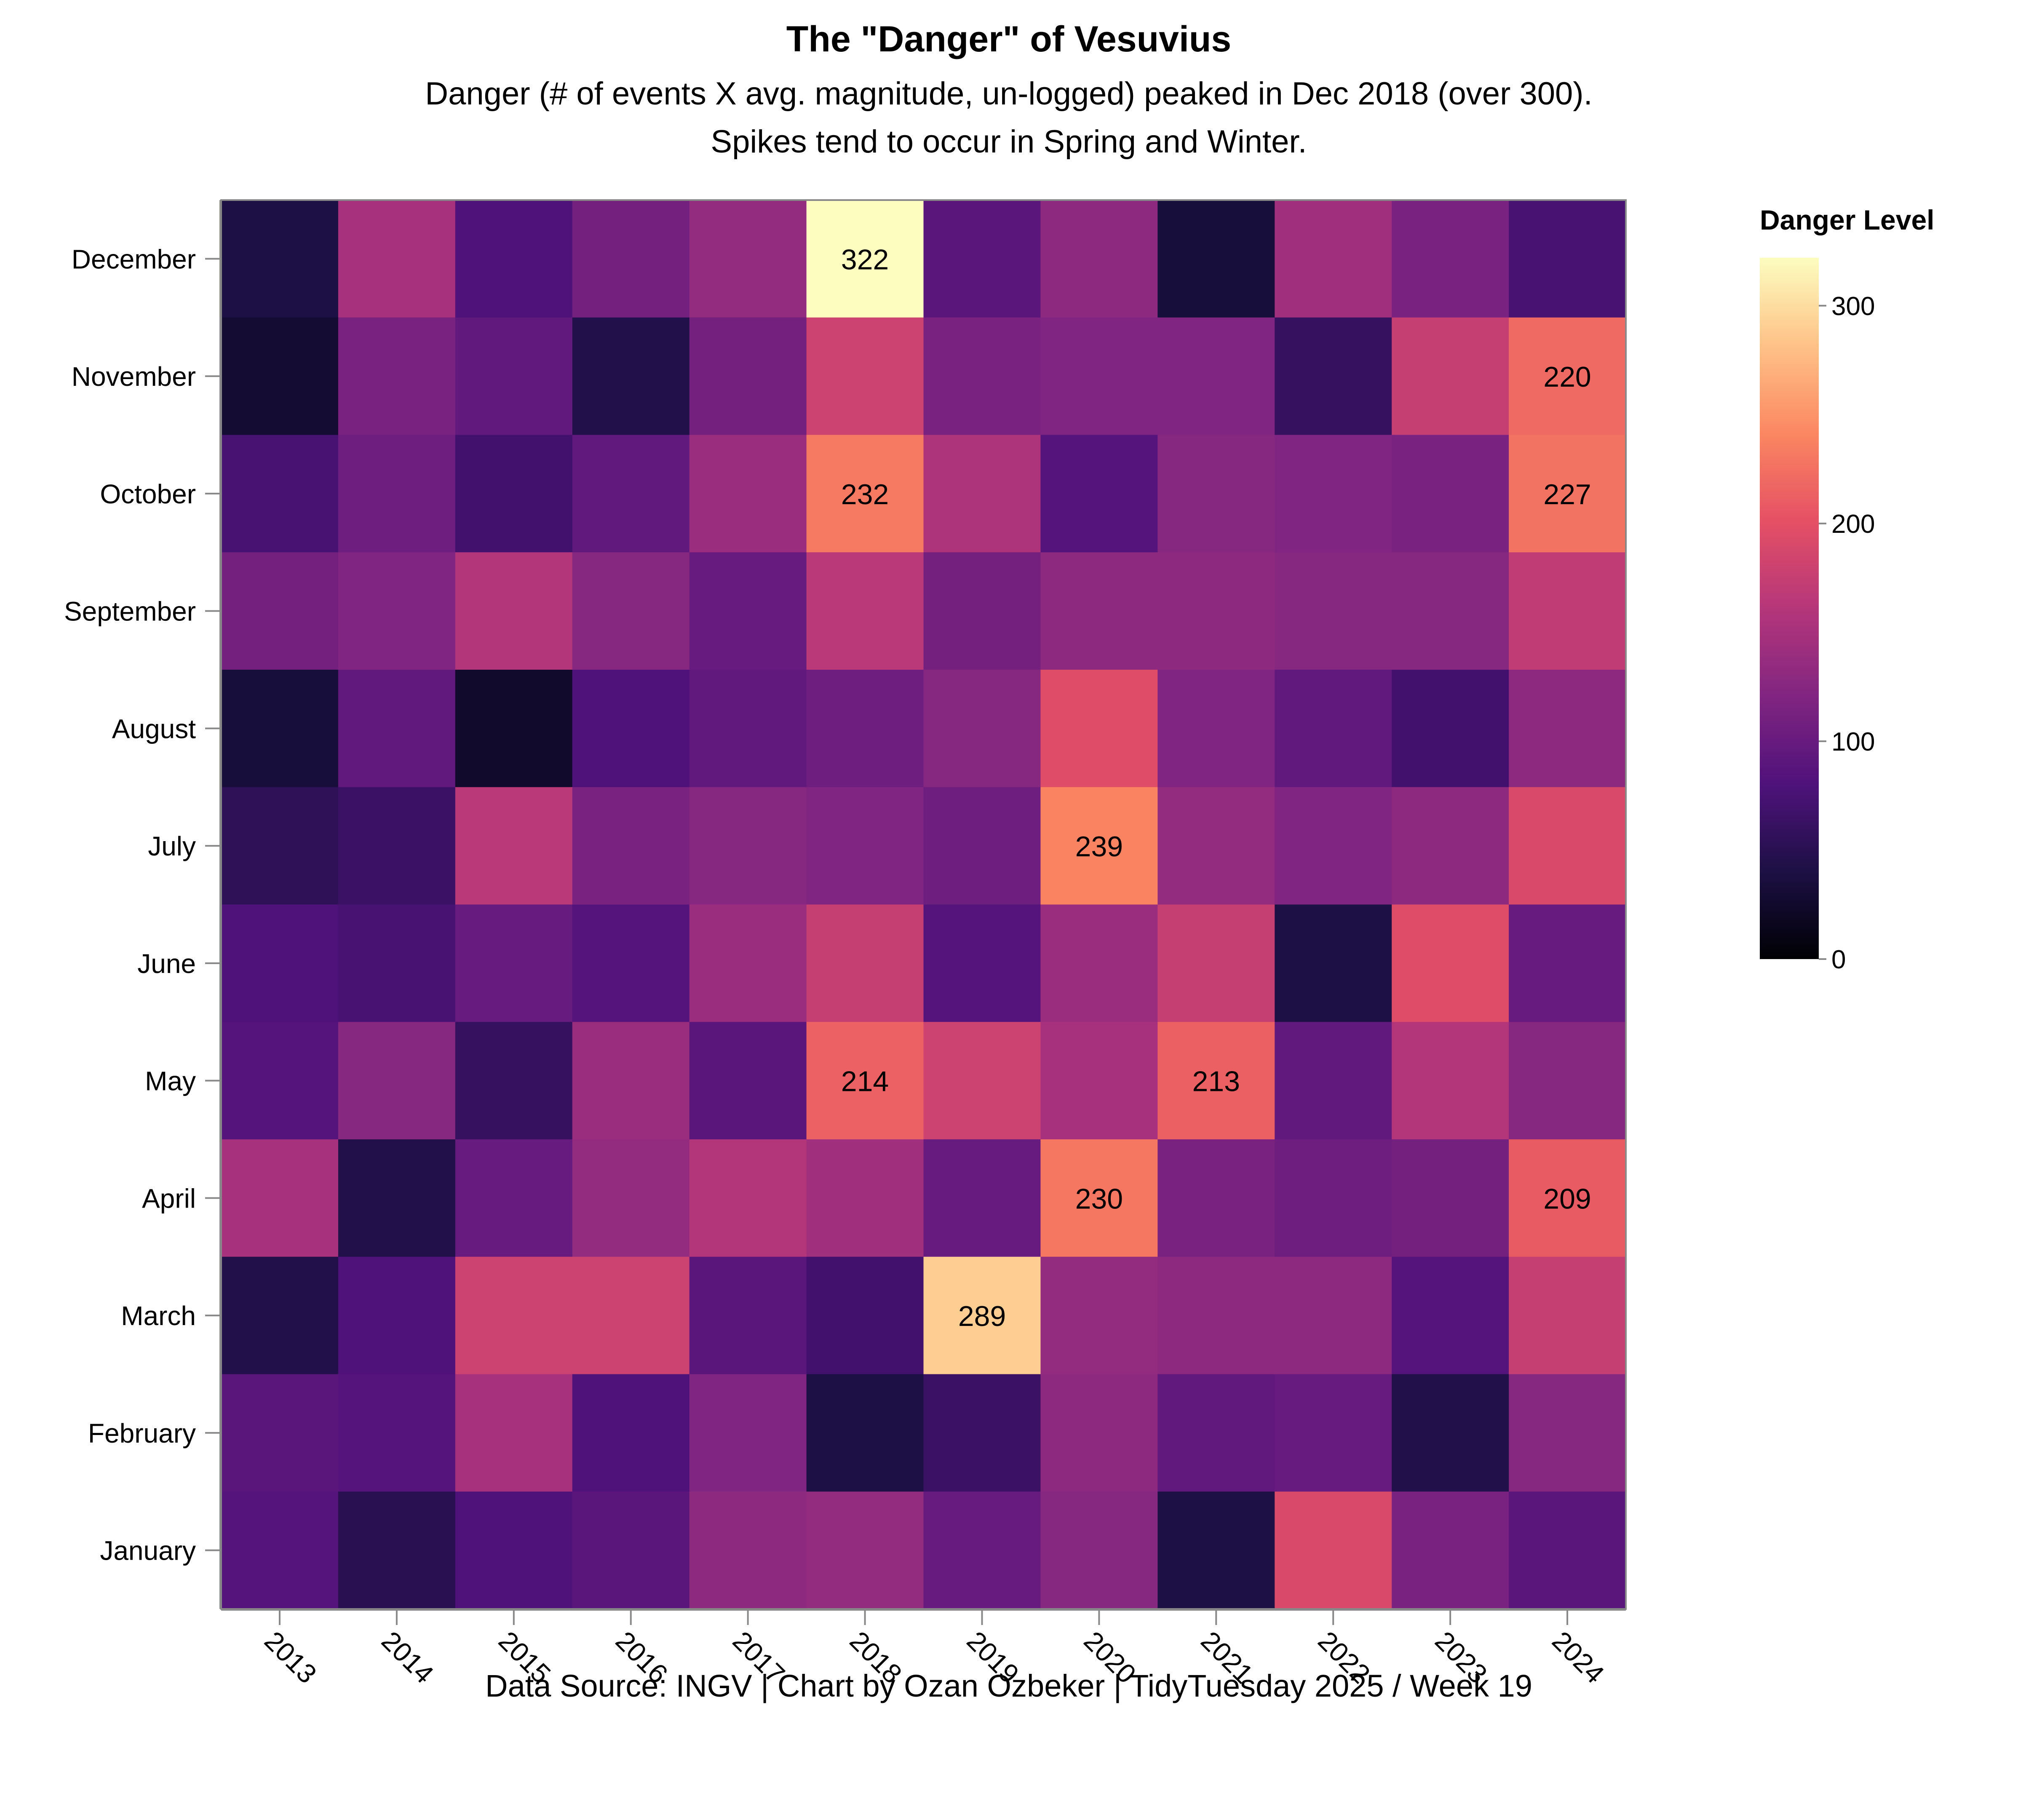 This screenshot has height=1820, width=2018. I want to click on heatmap-cell-april-2016, so click(631, 1198).